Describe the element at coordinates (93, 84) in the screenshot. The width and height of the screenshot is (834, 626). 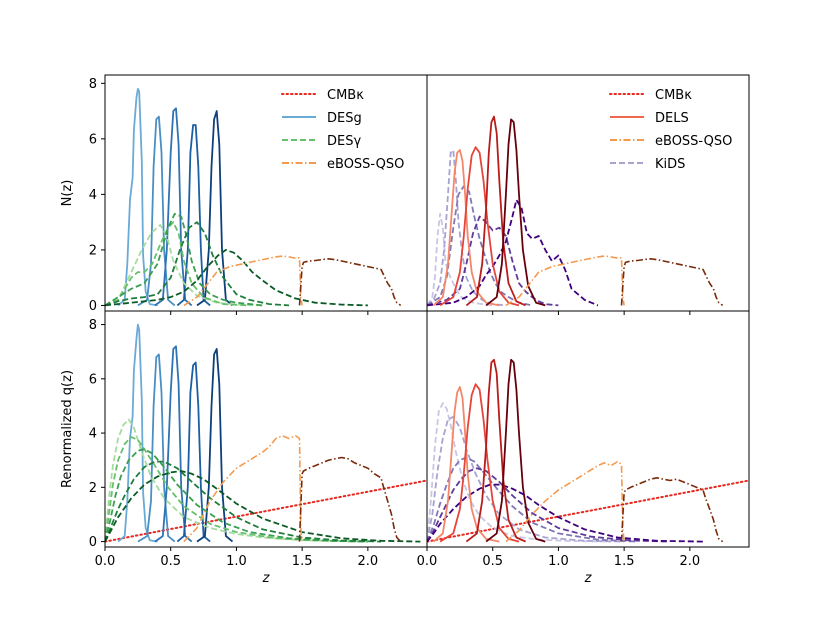
I see `y-tick-label-top-left-4: 8` at that location.